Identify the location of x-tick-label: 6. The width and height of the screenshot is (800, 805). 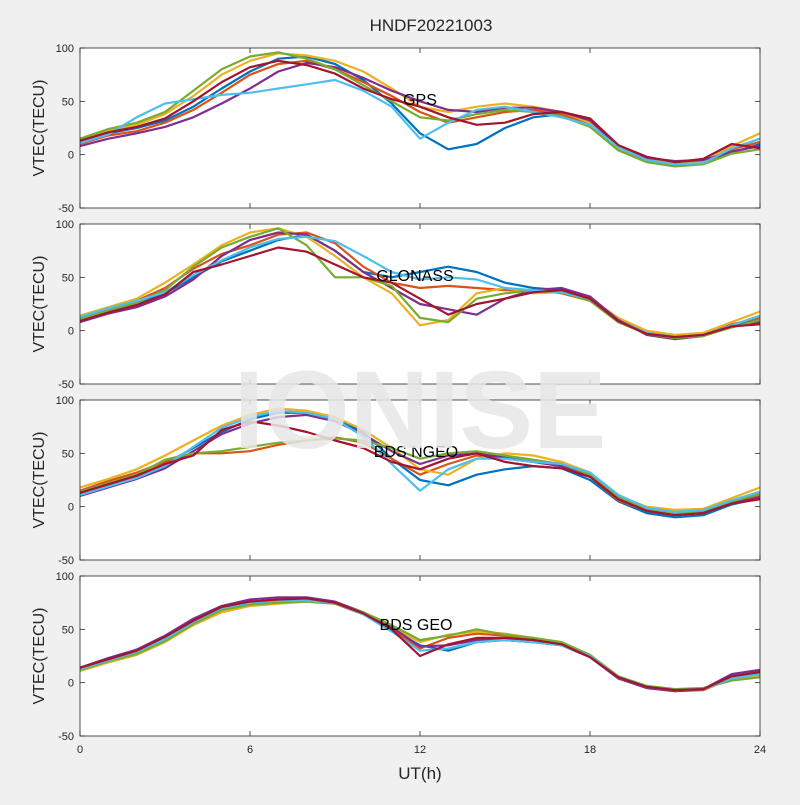
(250, 750).